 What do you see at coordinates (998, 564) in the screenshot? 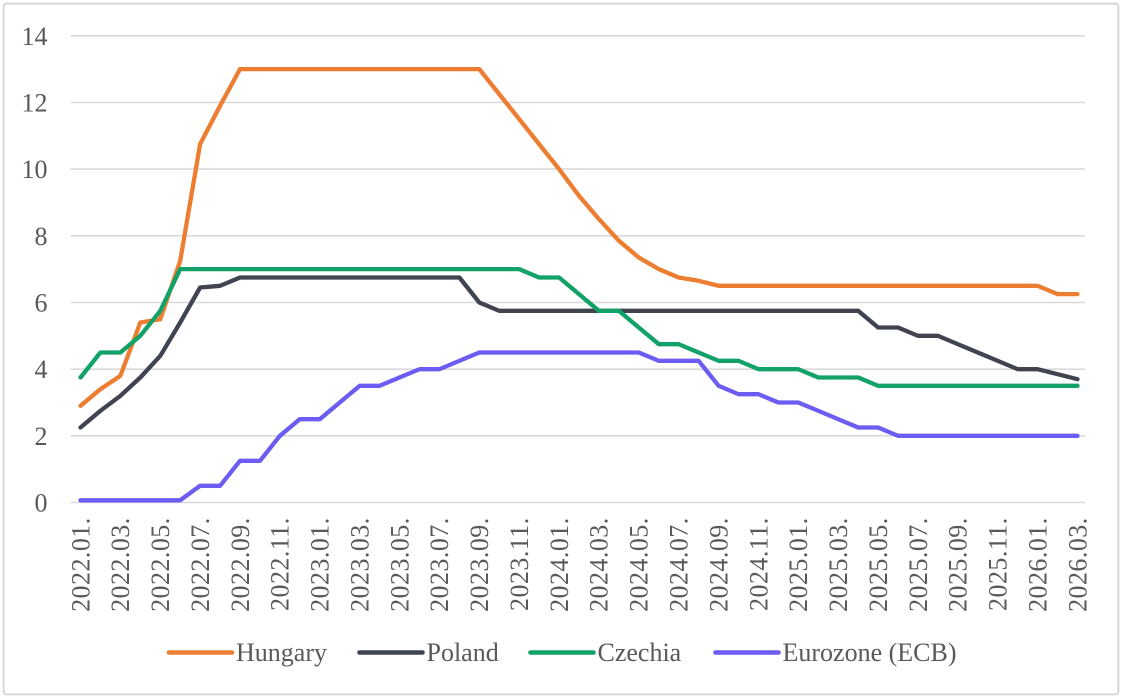
I see `svg-text: 2025.11.` at bounding box center [998, 564].